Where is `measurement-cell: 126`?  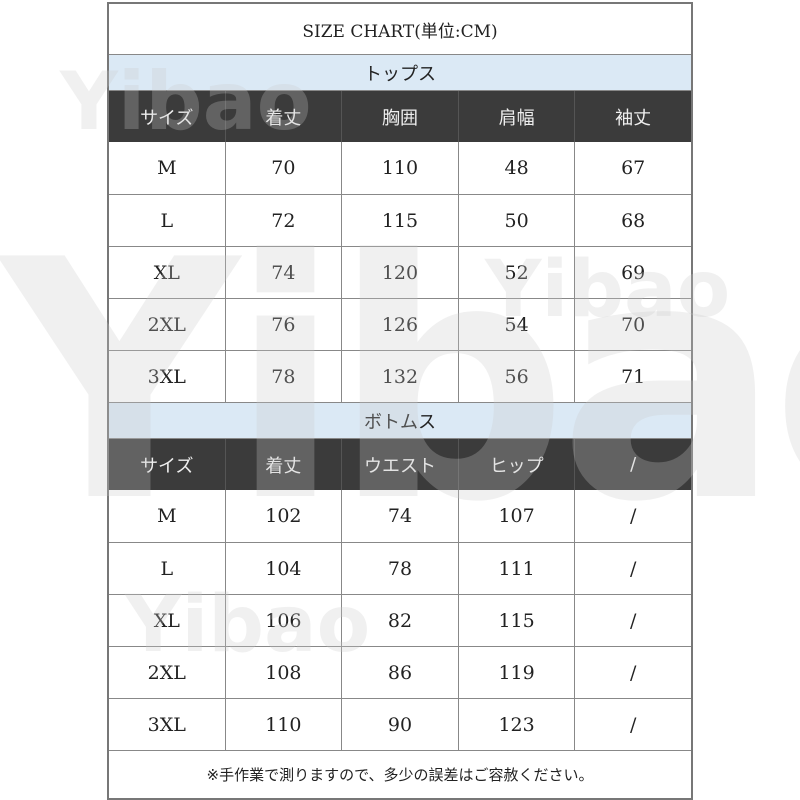 measurement-cell: 126 is located at coordinates (399, 324).